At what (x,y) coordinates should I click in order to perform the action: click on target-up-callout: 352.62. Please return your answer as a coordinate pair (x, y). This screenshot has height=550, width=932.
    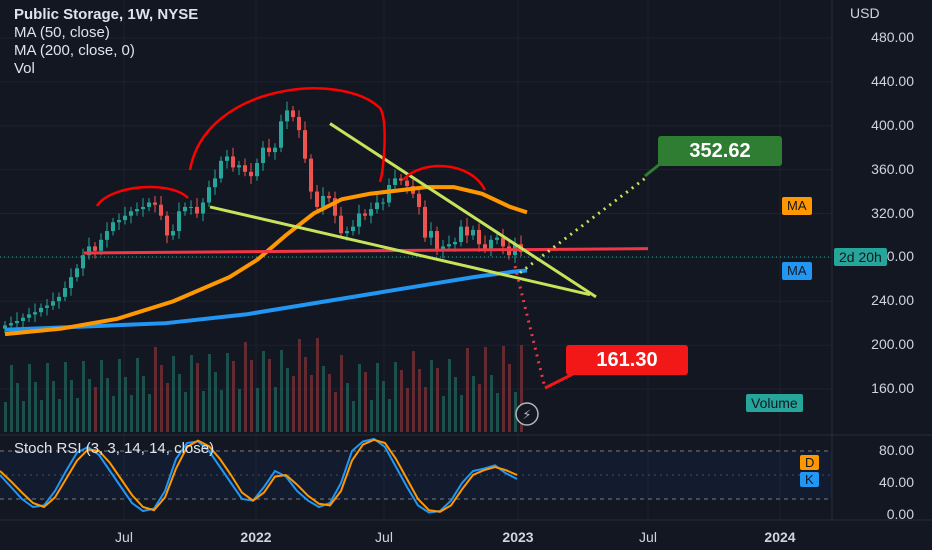
    Looking at the image, I should click on (720, 151).